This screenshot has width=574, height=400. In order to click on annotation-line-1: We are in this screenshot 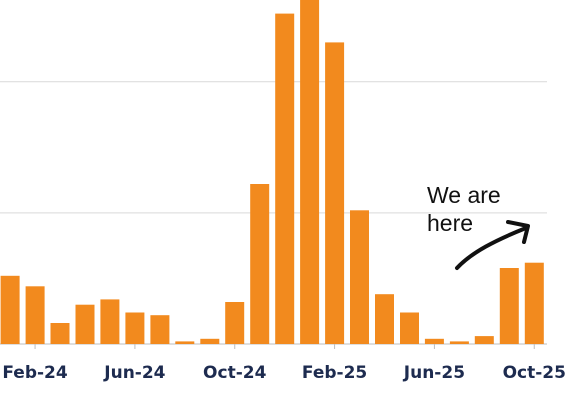, I will do `click(464, 195)`.